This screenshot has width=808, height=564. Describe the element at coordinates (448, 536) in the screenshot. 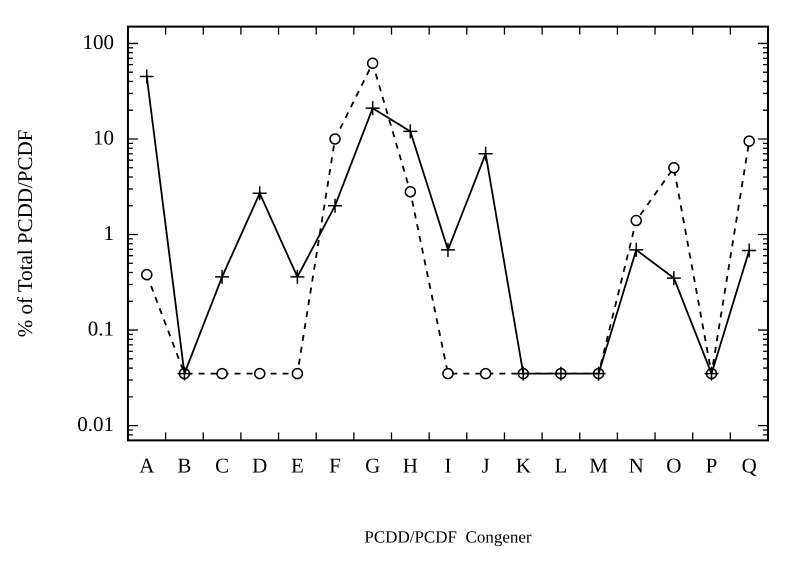

I see `x-axis-title: PCDD/PCDF Congener` at that location.